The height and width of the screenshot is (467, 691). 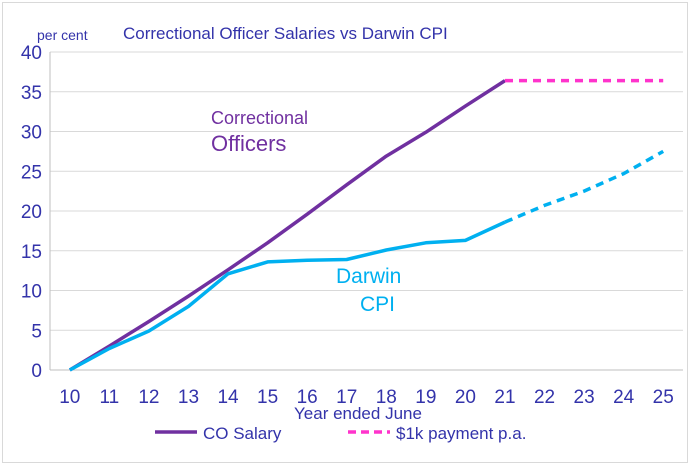 What do you see at coordinates (377, 304) in the screenshot?
I see `annotation-cpi: CPI` at bounding box center [377, 304].